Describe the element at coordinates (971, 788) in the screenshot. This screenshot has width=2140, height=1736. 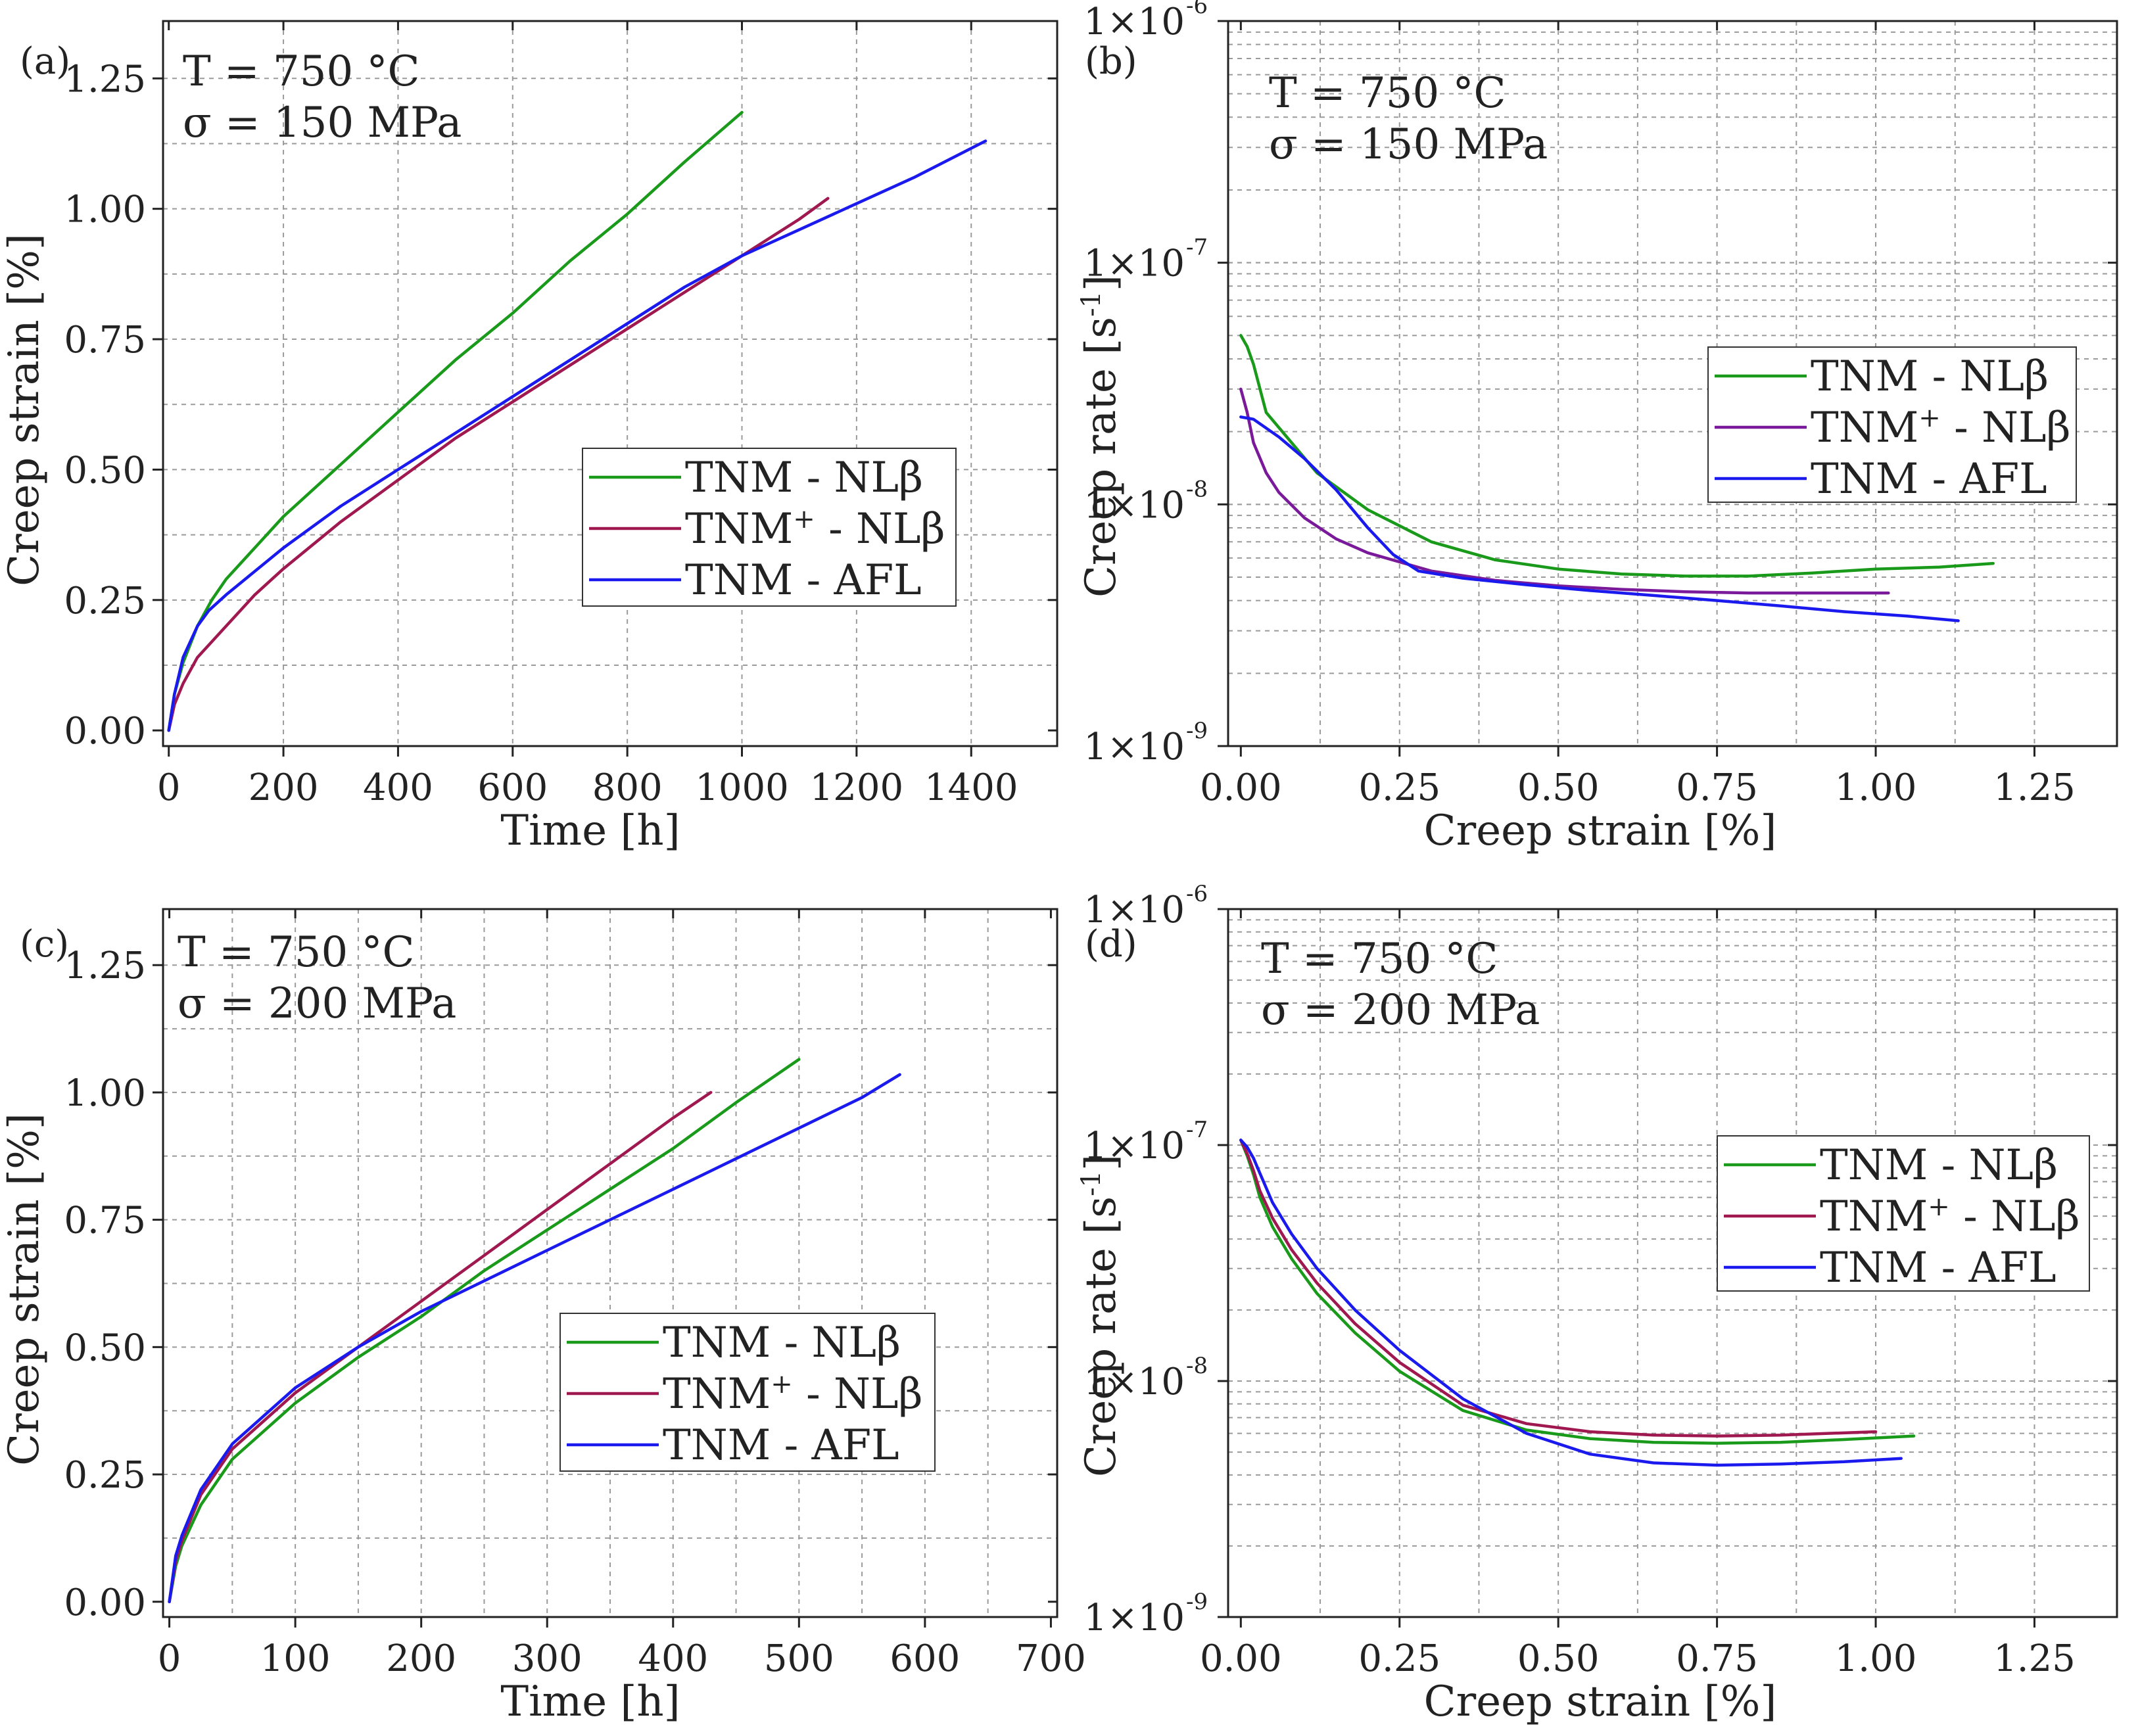
I see `x-tick-label: 1400` at that location.